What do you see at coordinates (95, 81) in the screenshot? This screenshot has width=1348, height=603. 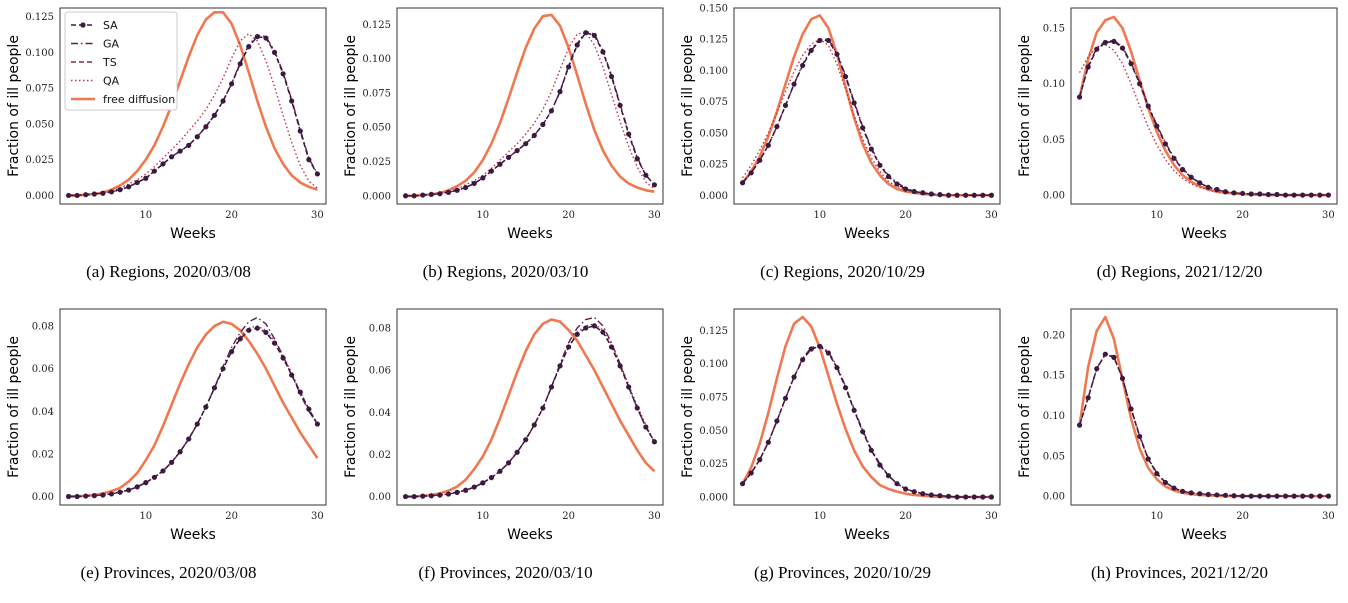 I see `legend-item: QA` at bounding box center [95, 81].